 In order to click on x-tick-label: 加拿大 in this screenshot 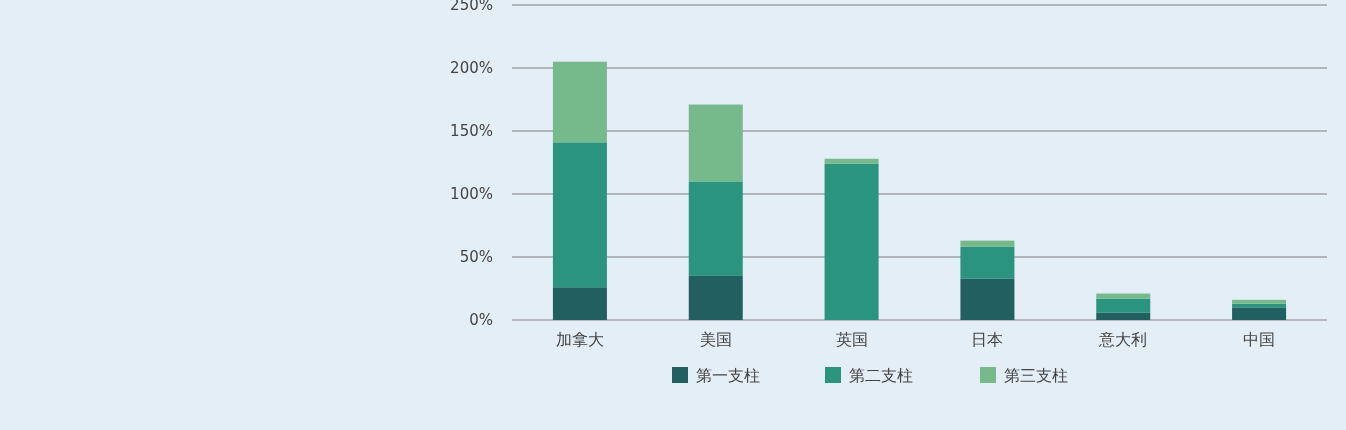, I will do `click(579, 339)`.